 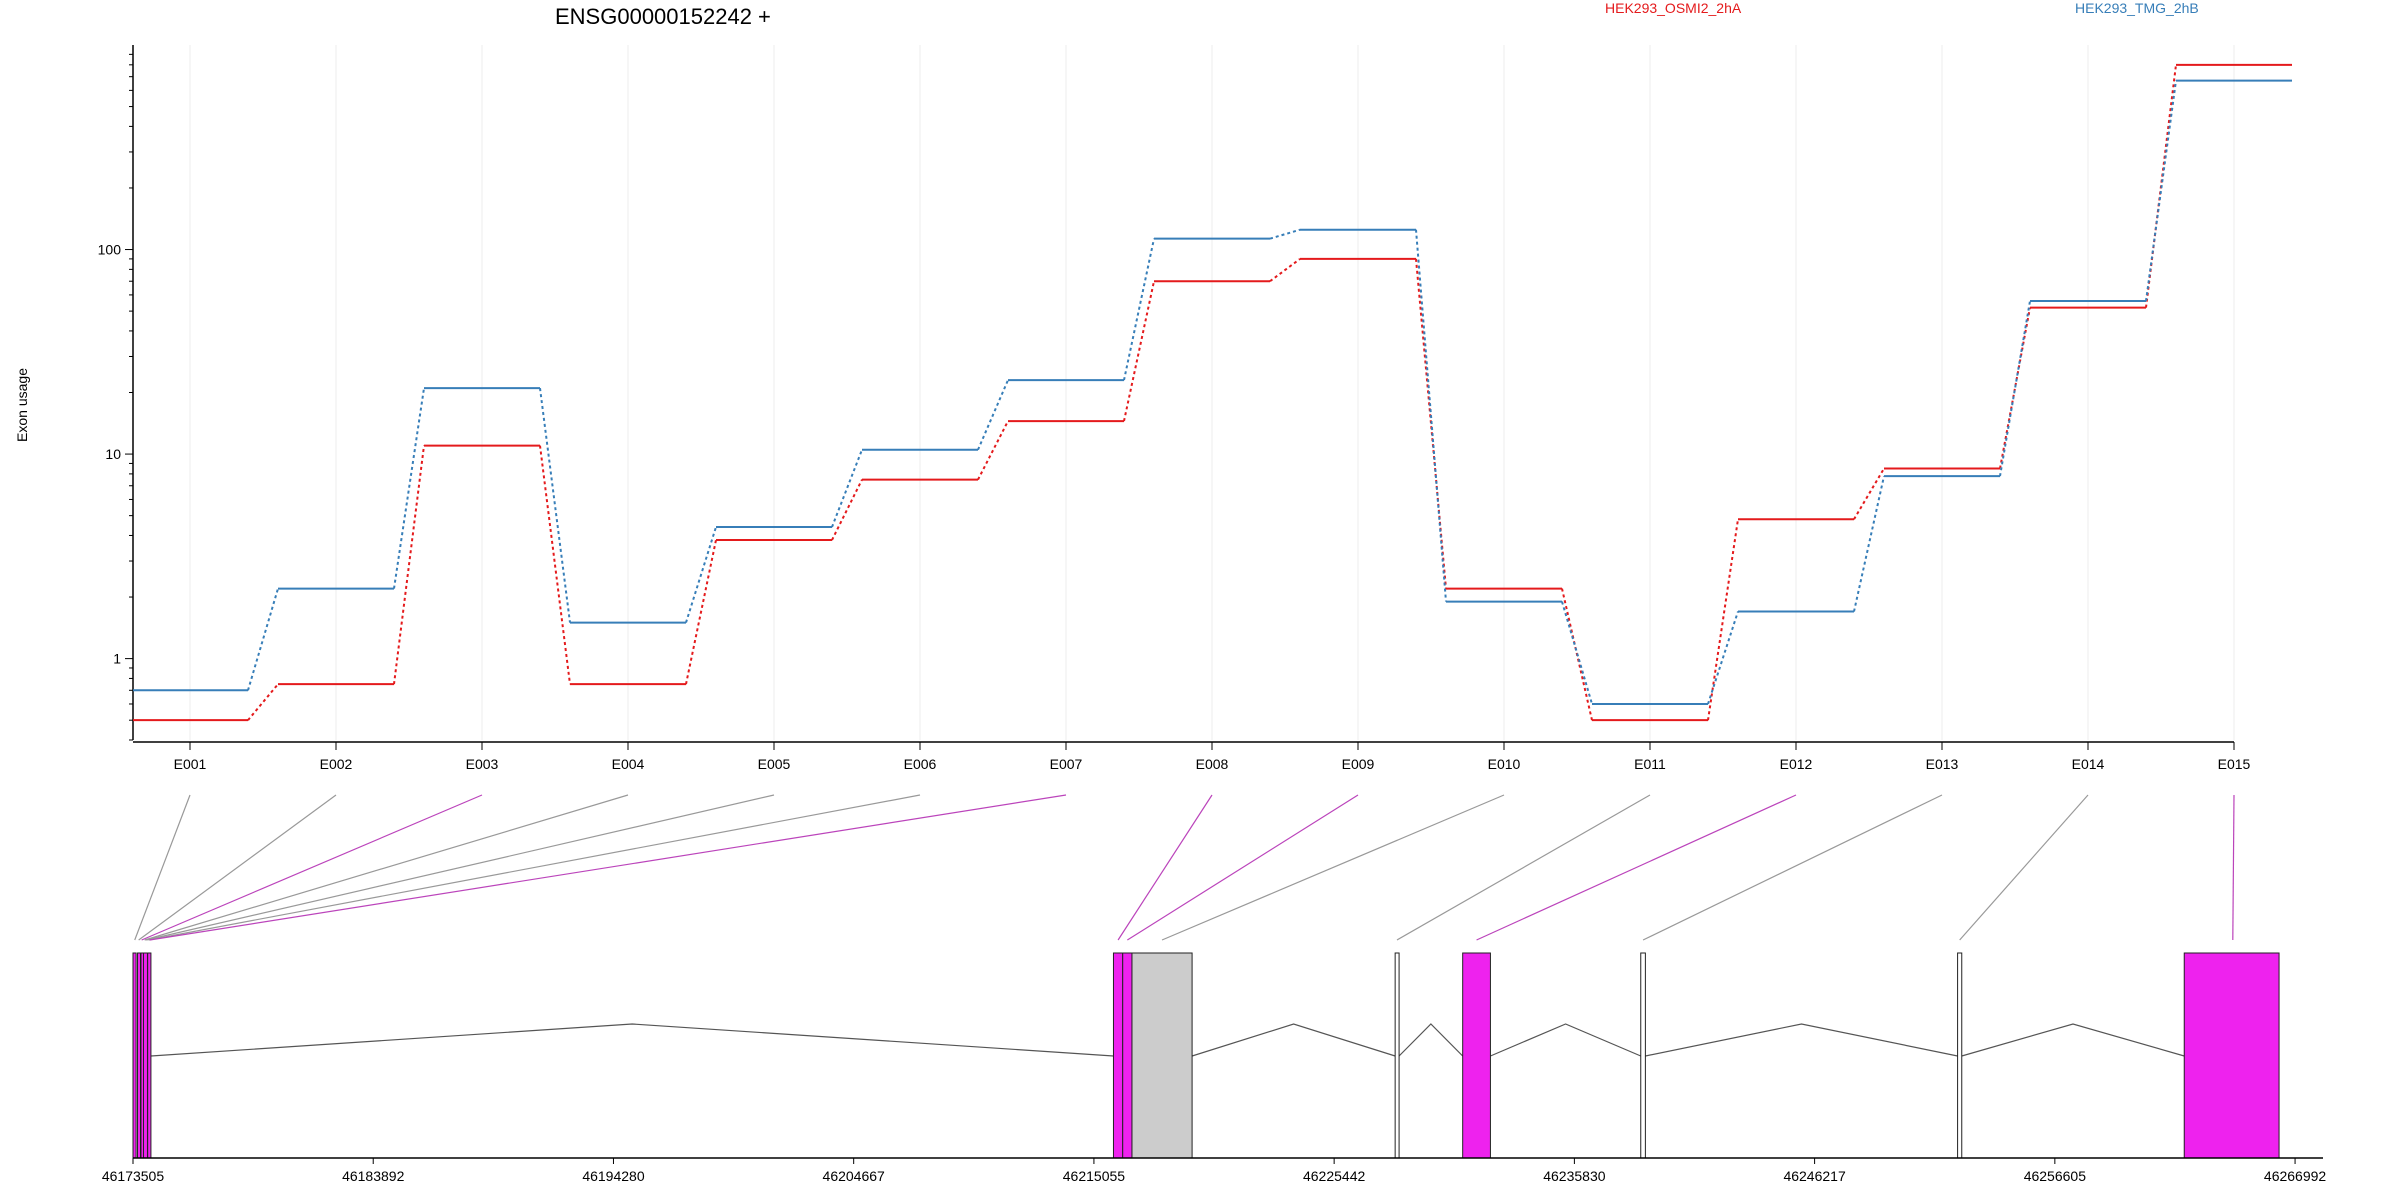 I want to click on link-e009, so click(x=1243, y=867).